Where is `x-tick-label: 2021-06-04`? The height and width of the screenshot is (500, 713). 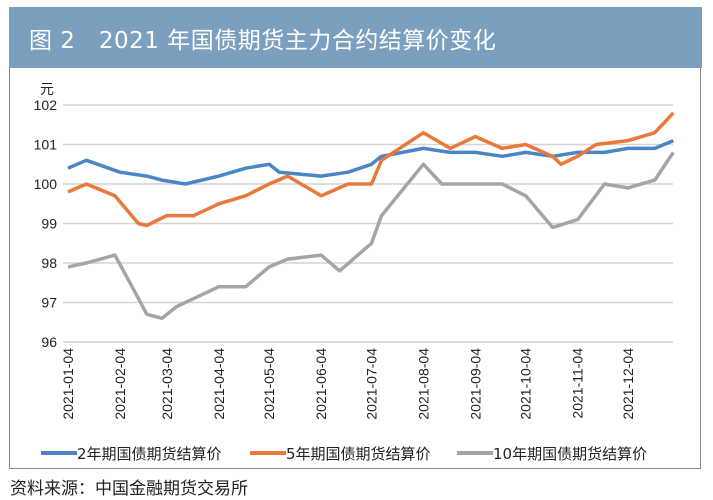
x-tick-label: 2021-06-04 is located at coordinates (321, 384).